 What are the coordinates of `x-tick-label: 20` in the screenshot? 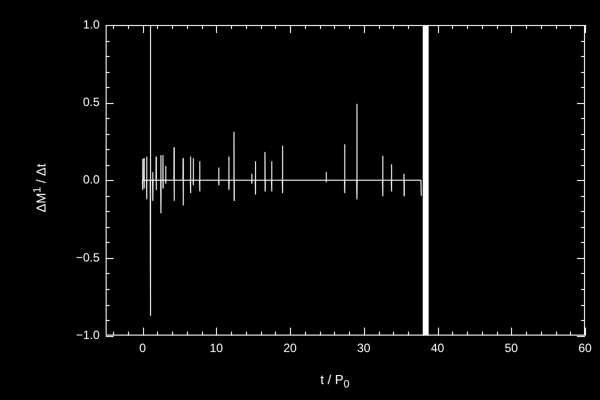 It's located at (290, 348).